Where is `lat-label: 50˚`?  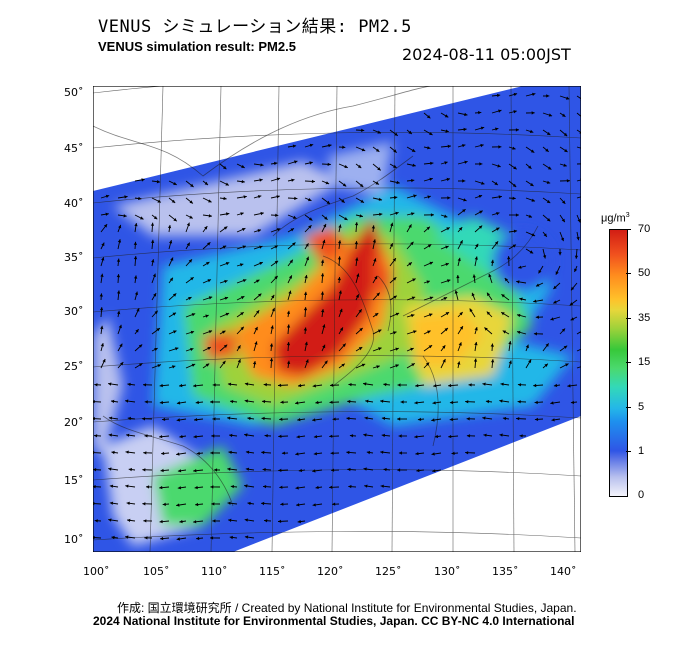 lat-label: 50˚ is located at coordinates (74, 92).